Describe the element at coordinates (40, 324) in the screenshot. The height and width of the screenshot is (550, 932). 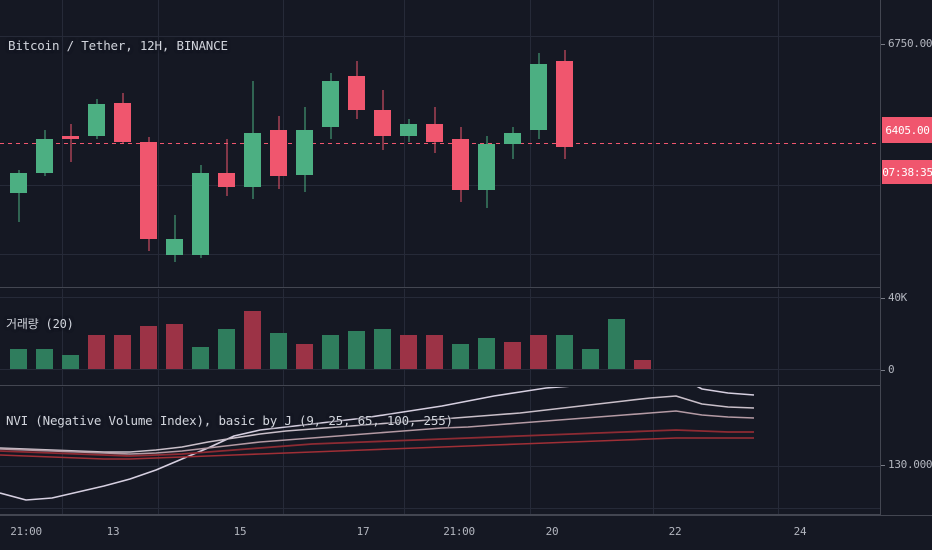
I see `volume-indicator-legend: 거래량 (20)` at that location.